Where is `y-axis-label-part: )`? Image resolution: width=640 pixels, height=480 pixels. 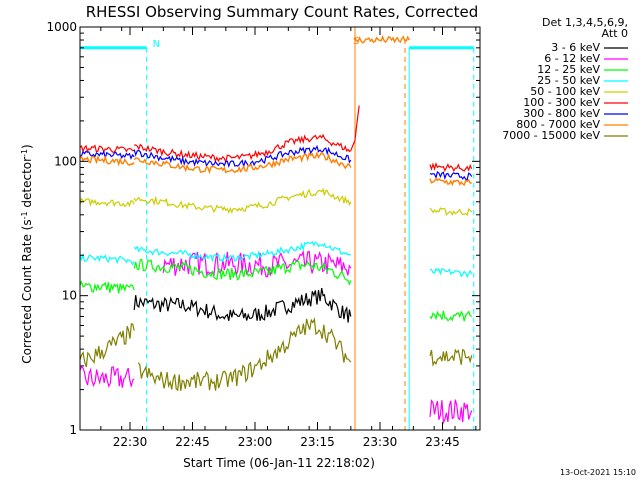
y-axis-label-part: ) is located at coordinates (27, 146).